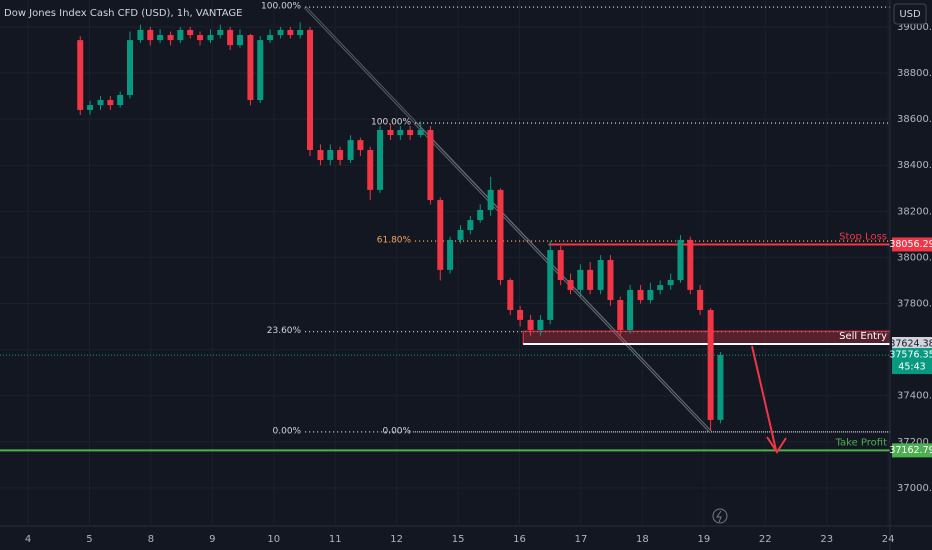 The height and width of the screenshot is (550, 932). I want to click on level-price: 37624.38, so click(910, 343).